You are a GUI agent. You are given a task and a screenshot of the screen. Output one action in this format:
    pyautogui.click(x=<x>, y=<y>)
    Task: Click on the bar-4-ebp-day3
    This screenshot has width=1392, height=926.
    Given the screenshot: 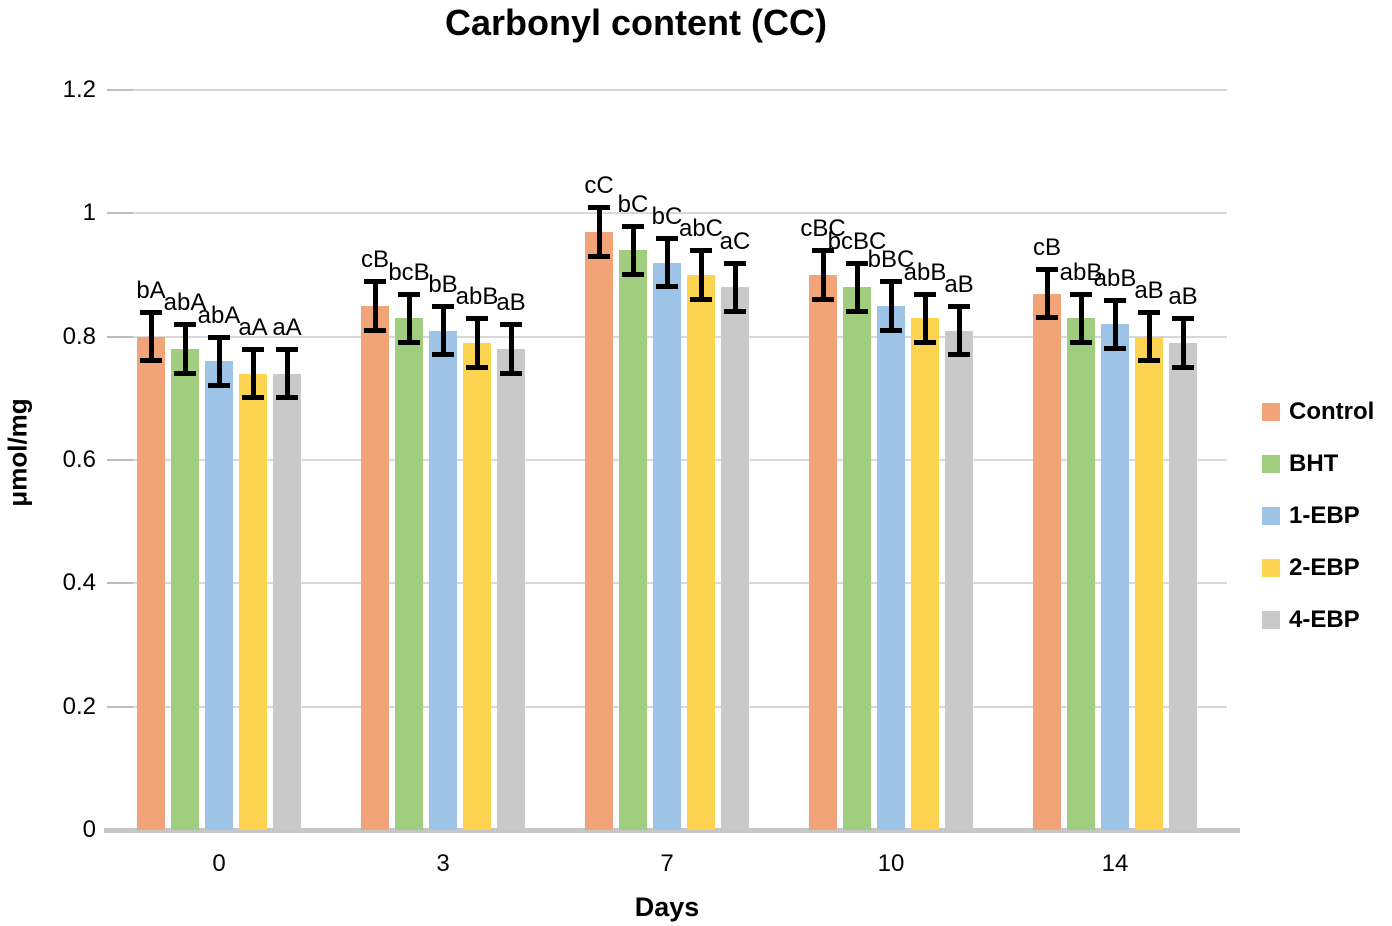 What is the action you would take?
    pyautogui.click(x=511, y=589)
    